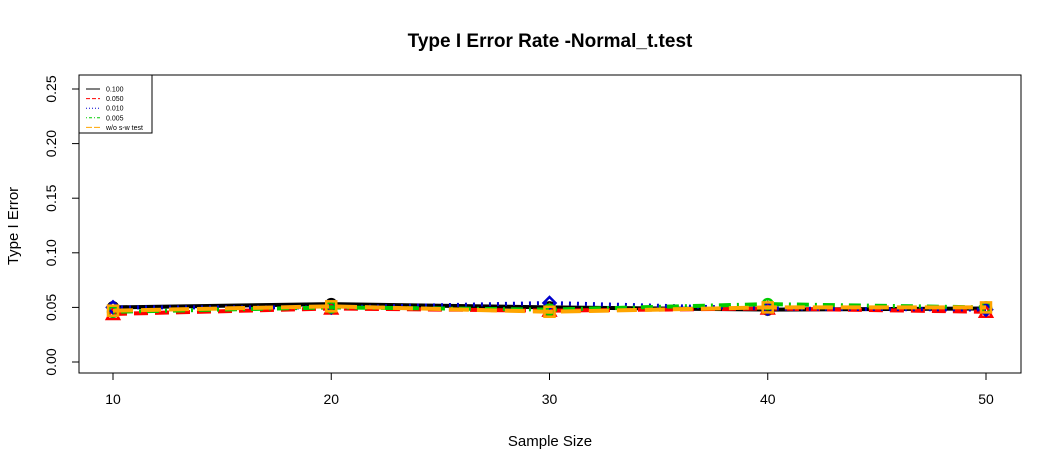  What do you see at coordinates (768, 399) in the screenshot?
I see `x-tick-label: 40` at bounding box center [768, 399].